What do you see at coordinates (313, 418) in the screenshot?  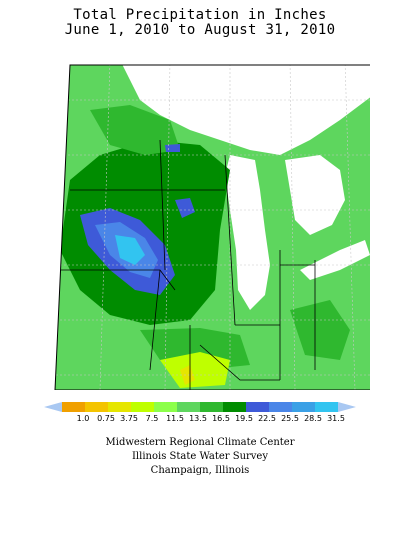 I see `legend-label: 28.5` at bounding box center [313, 418].